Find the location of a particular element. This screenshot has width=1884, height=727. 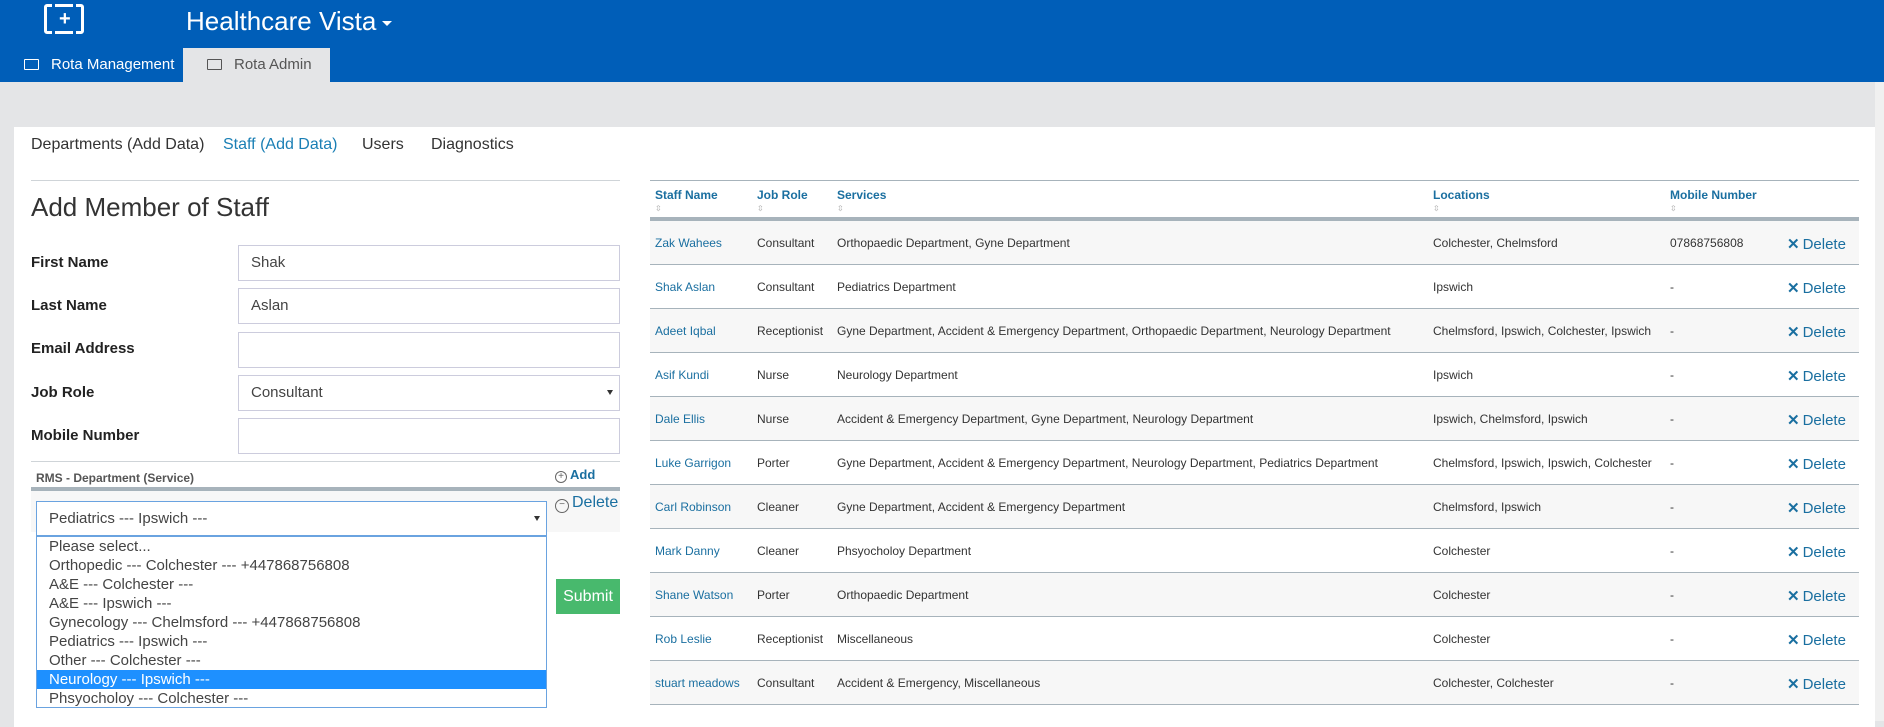

nav-users: Users is located at coordinates (383, 144).